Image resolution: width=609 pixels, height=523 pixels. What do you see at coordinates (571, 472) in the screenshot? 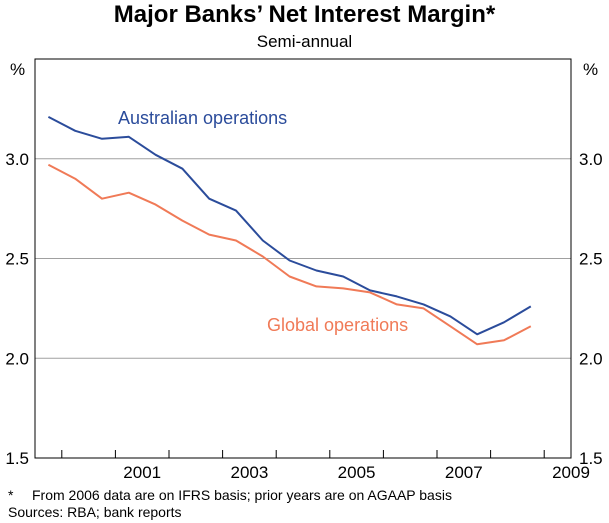
I see `x-tick-label: 2009` at bounding box center [571, 472].